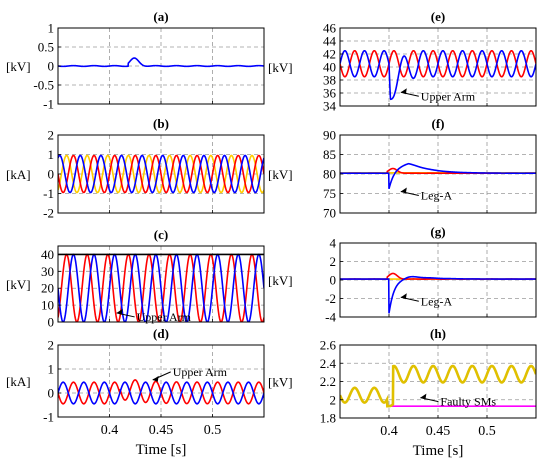  Describe the element at coordinates (329, 54) in the screenshot. I see `y-tick-label: 42` at that location.